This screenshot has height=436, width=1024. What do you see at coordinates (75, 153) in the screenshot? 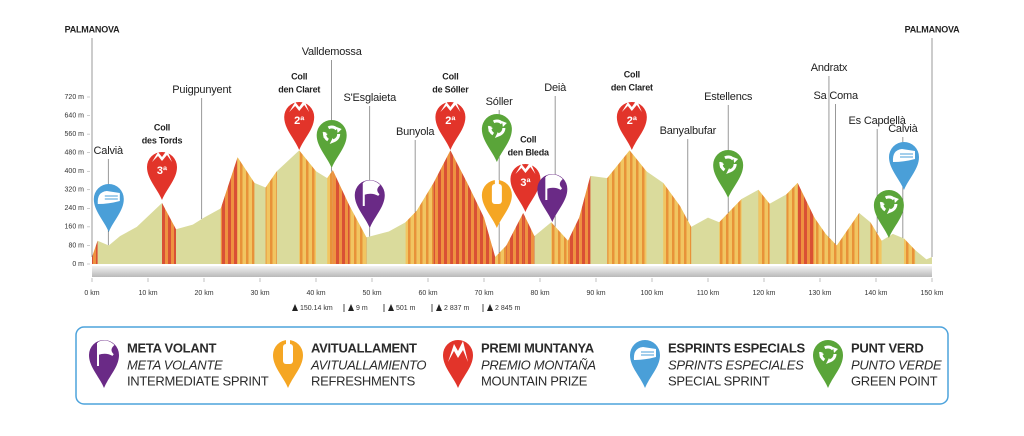
I see `y-tick-label: 480 m` at bounding box center [75, 153].